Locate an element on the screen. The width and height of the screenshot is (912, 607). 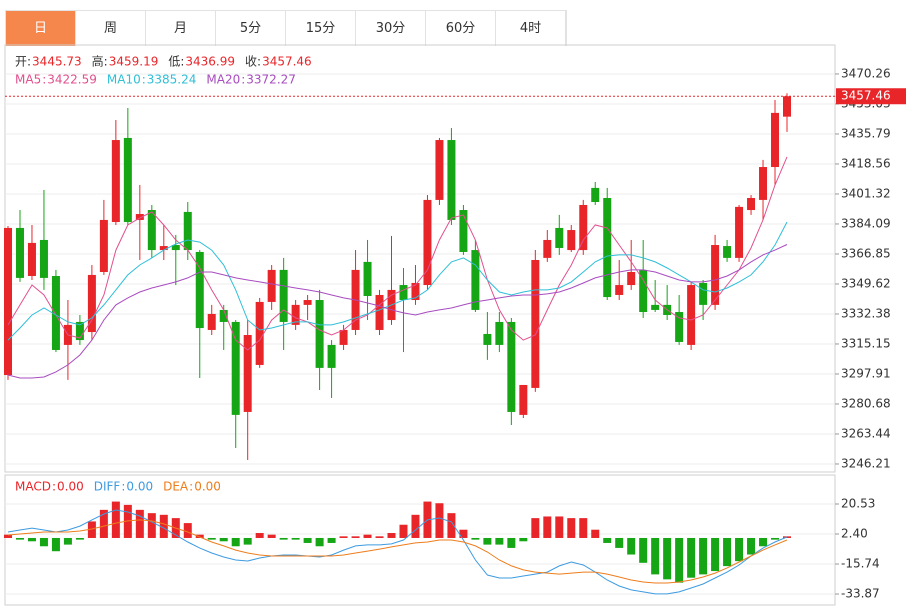
last-price-label: 3457.46 is located at coordinates (866, 96).